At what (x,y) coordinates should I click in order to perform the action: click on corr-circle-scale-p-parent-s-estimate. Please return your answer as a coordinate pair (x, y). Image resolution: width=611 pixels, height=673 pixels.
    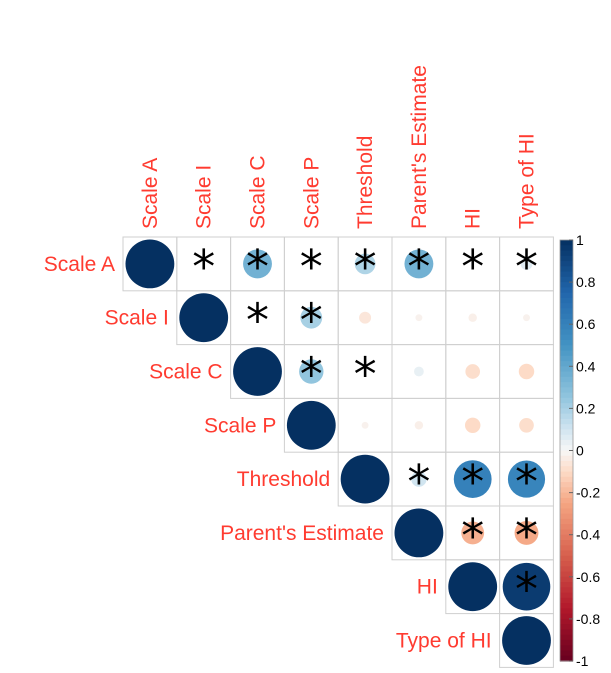
    Looking at the image, I should click on (419, 425).